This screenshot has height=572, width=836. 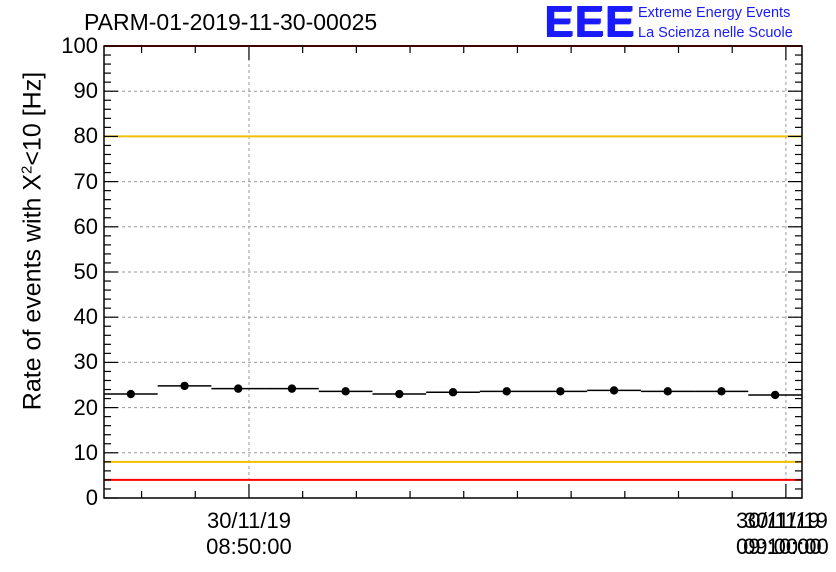 What do you see at coordinates (231, 22) in the screenshot?
I see `run-title: PARM-01-2019-11-30-00025` at bounding box center [231, 22].